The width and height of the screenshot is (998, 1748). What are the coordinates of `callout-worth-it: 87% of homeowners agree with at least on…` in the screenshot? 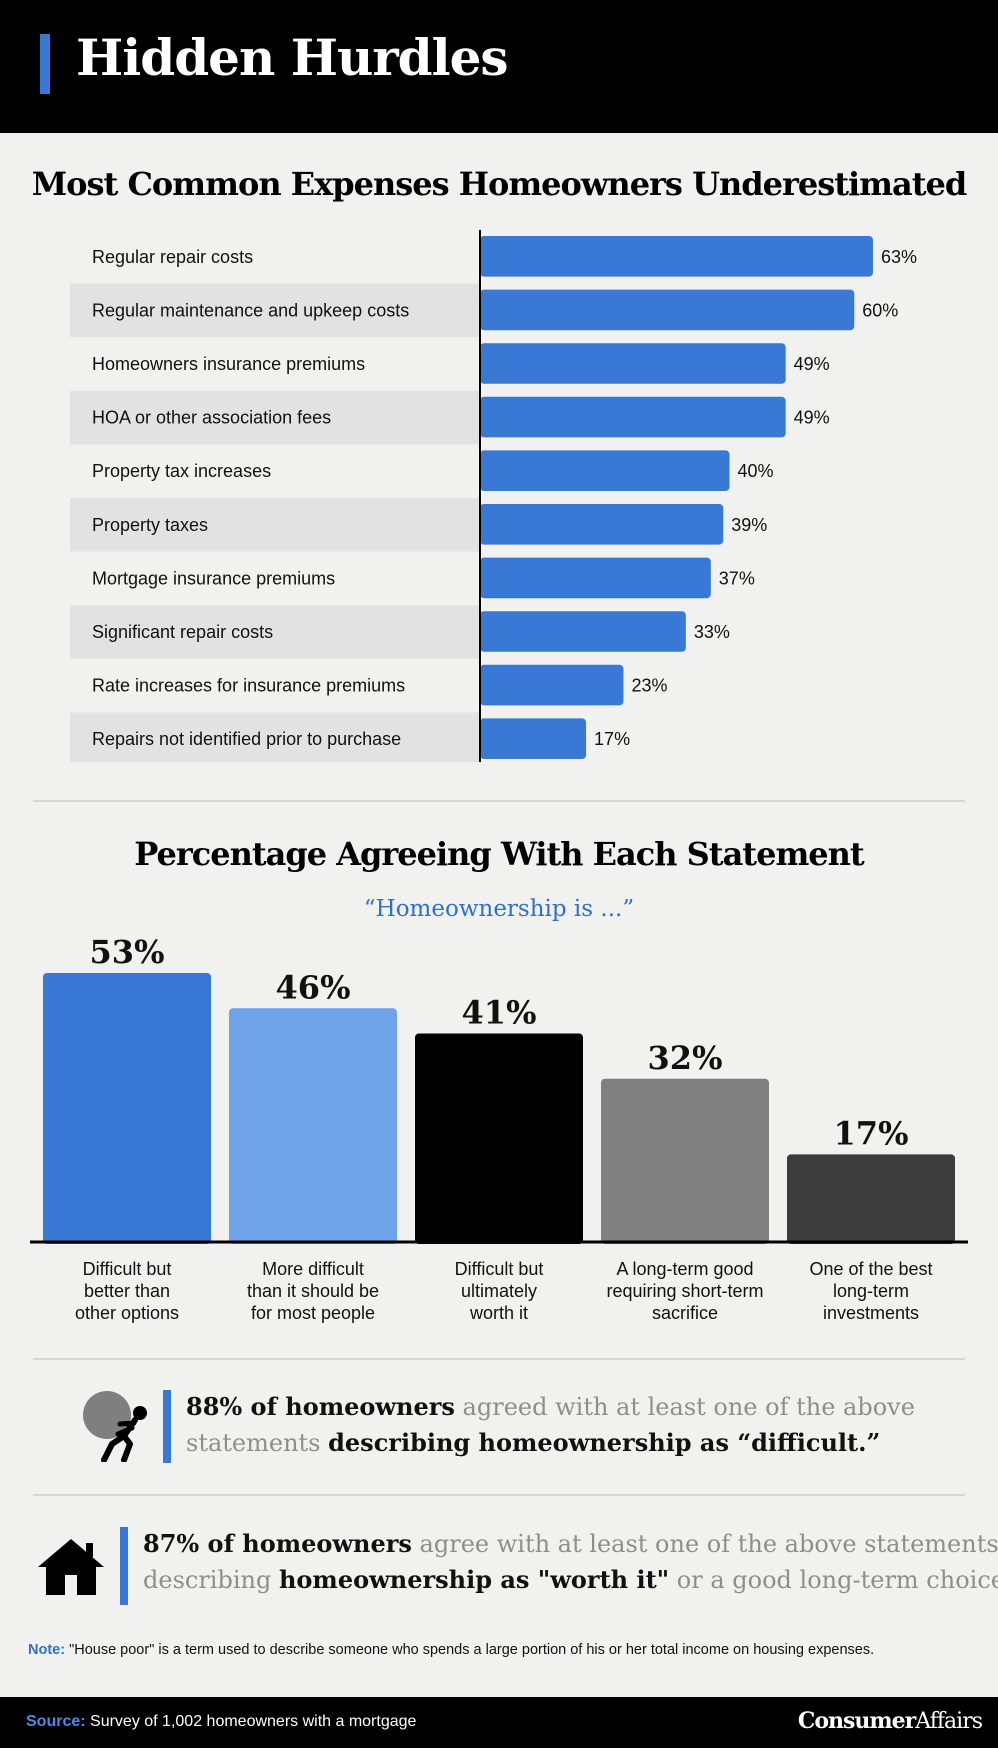 It's located at (499, 1560).